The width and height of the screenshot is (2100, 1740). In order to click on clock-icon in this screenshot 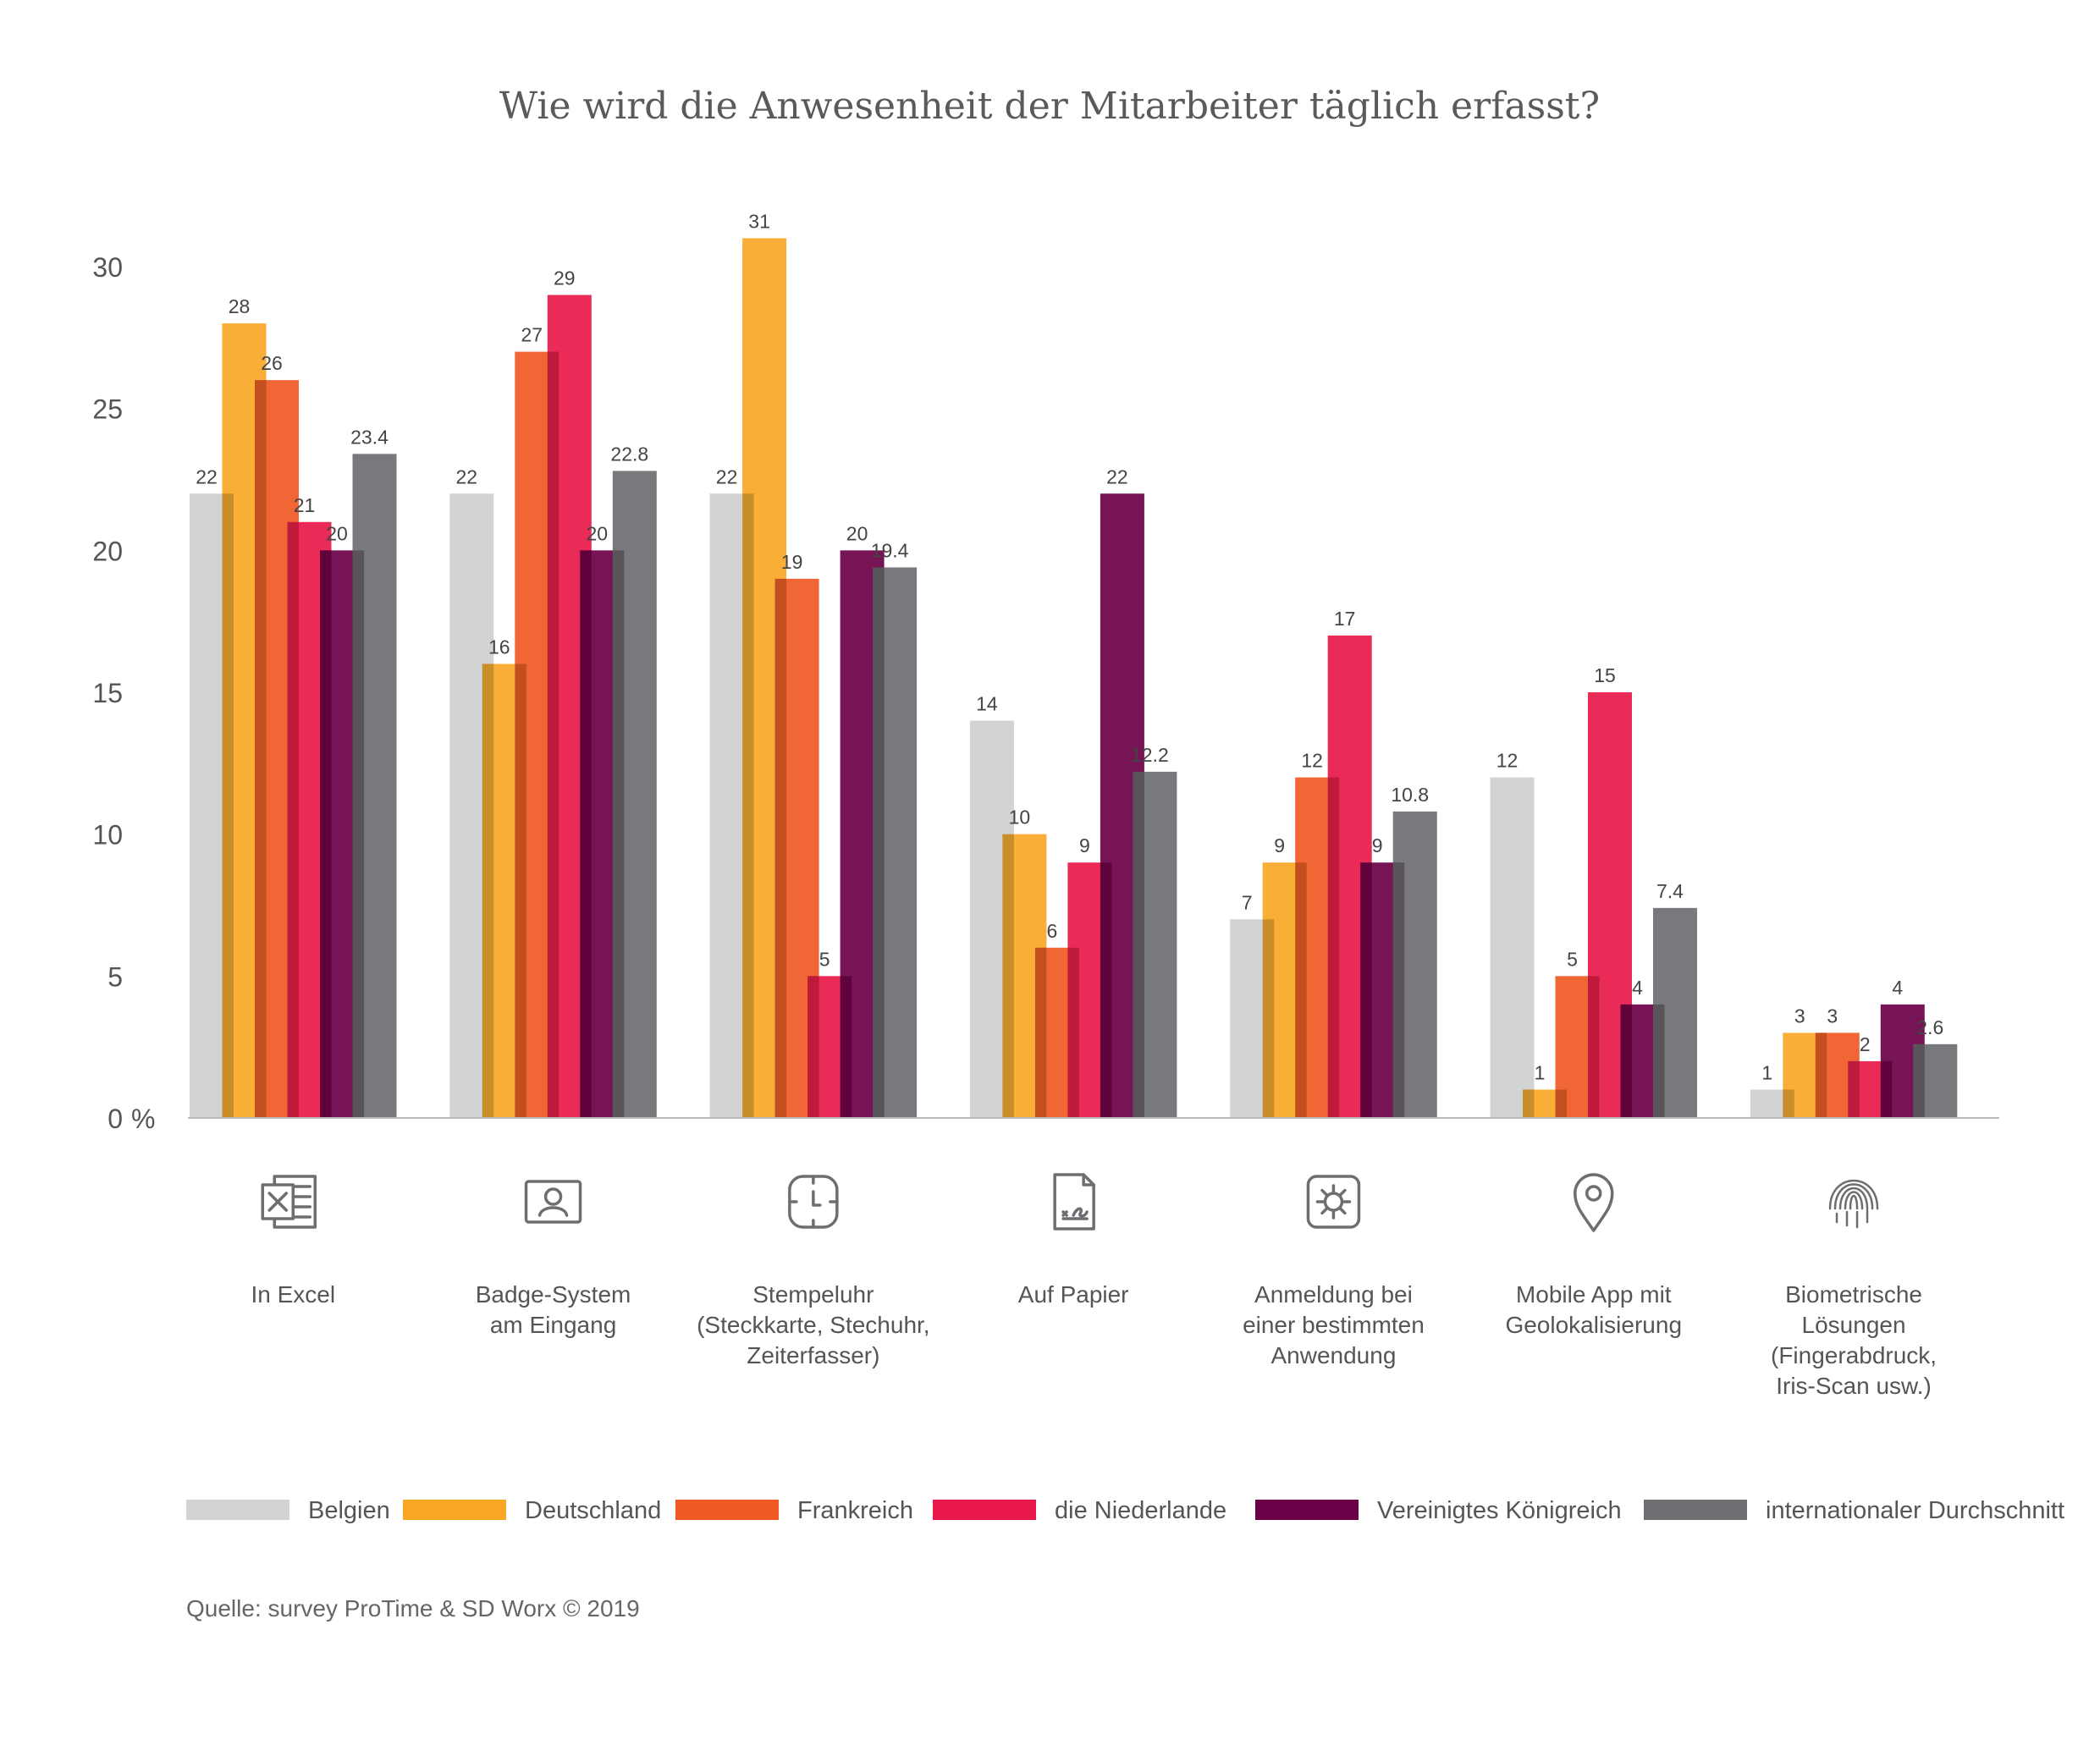, I will do `click(814, 1202)`.